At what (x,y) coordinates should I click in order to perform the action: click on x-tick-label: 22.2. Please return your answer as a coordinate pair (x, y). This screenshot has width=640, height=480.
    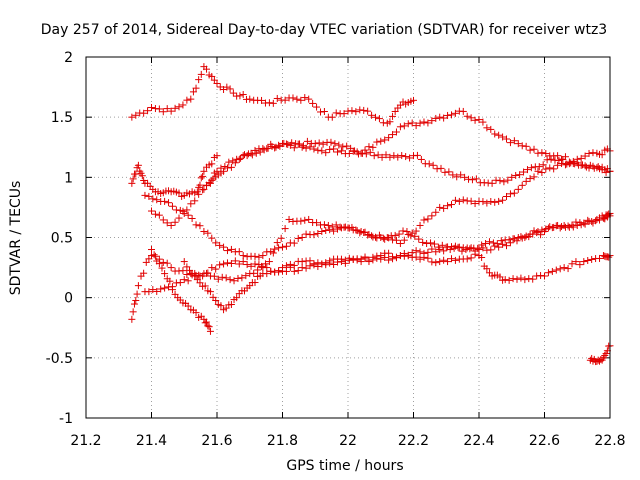
    Looking at the image, I should click on (413, 441).